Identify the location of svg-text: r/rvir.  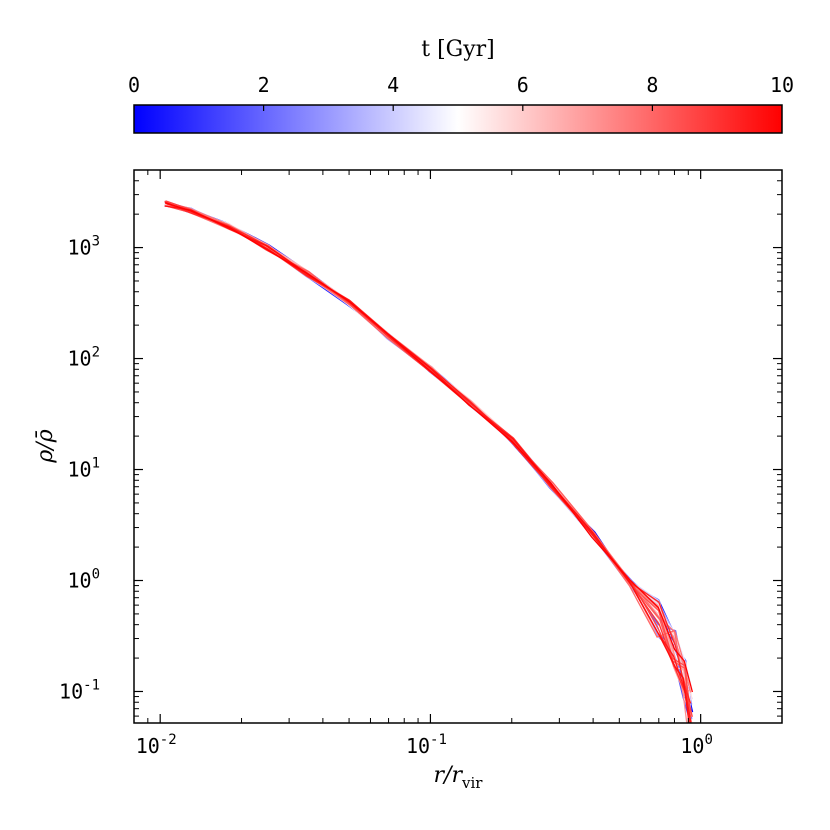
(459, 777).